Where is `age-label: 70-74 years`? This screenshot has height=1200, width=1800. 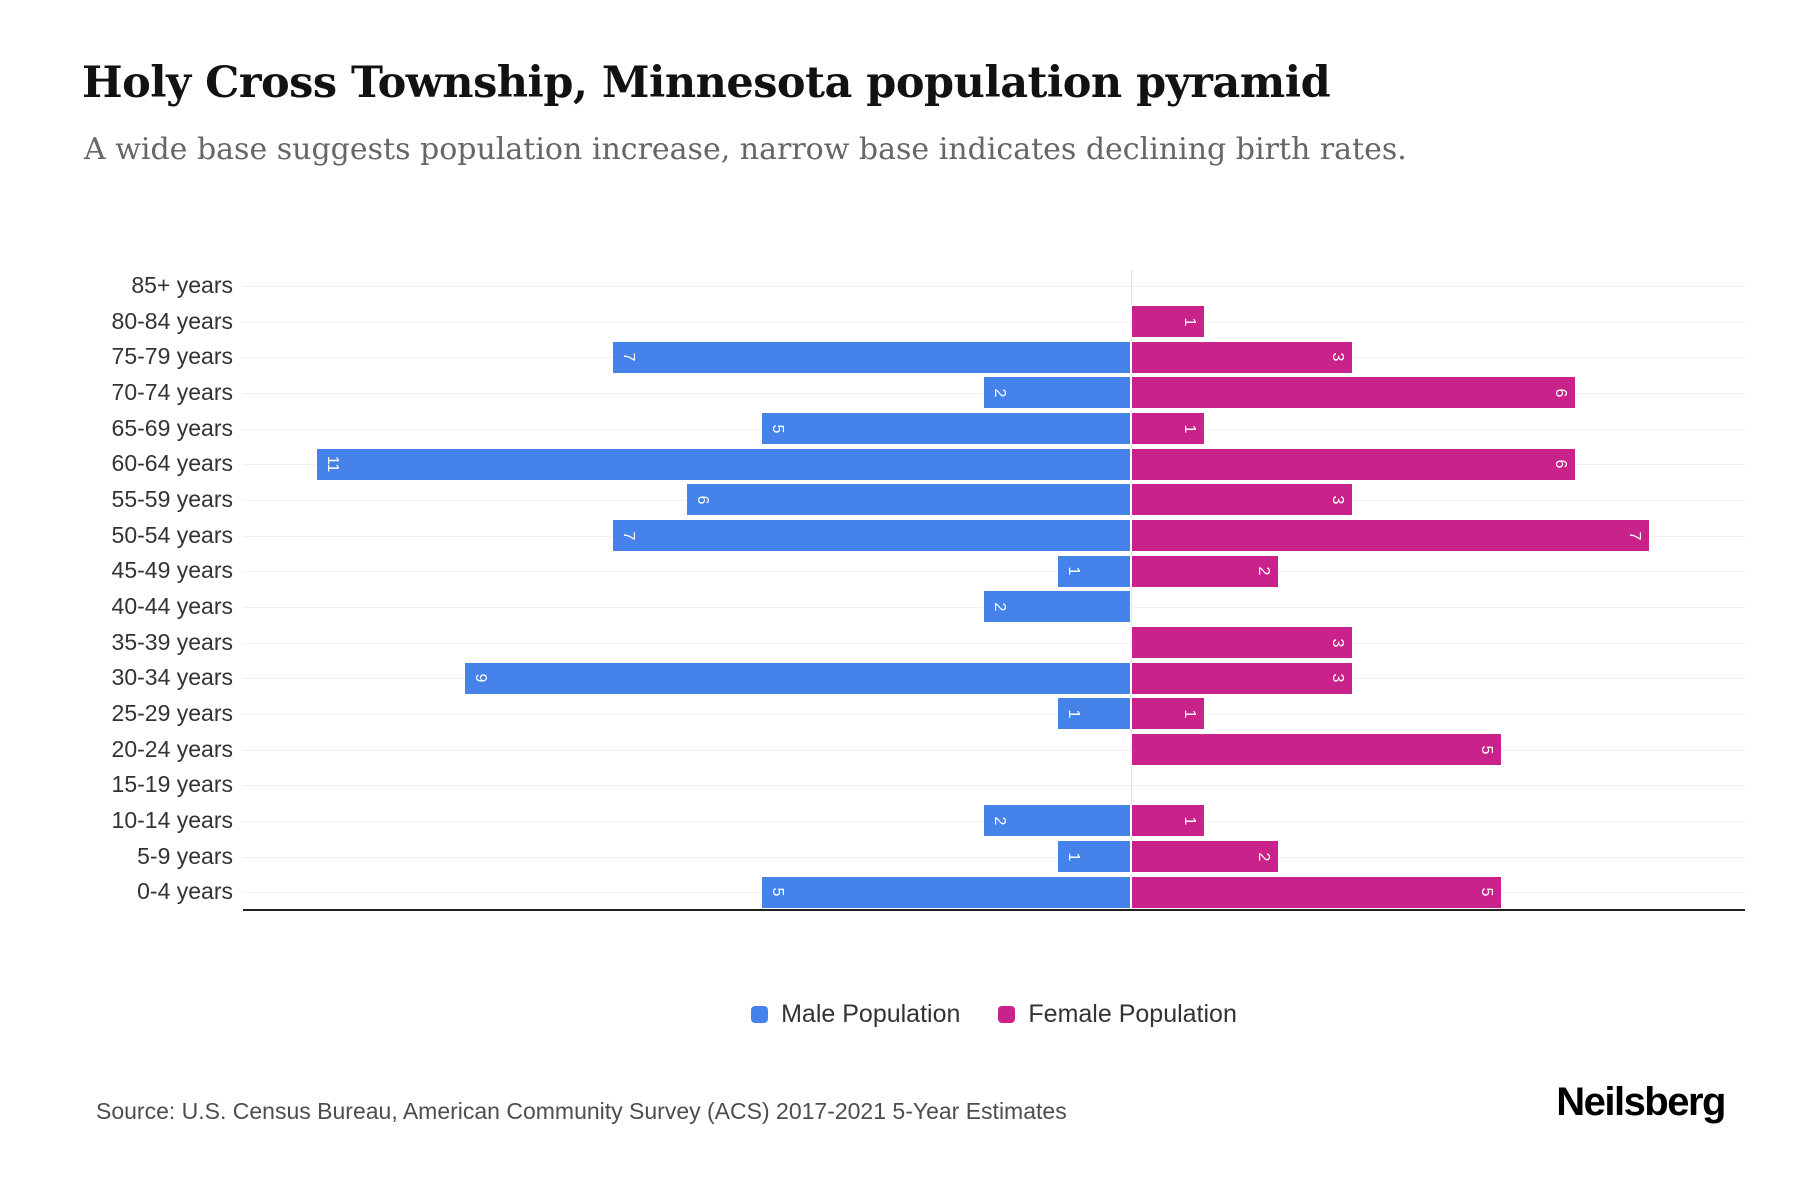 age-label: 70-74 years is located at coordinates (172, 392).